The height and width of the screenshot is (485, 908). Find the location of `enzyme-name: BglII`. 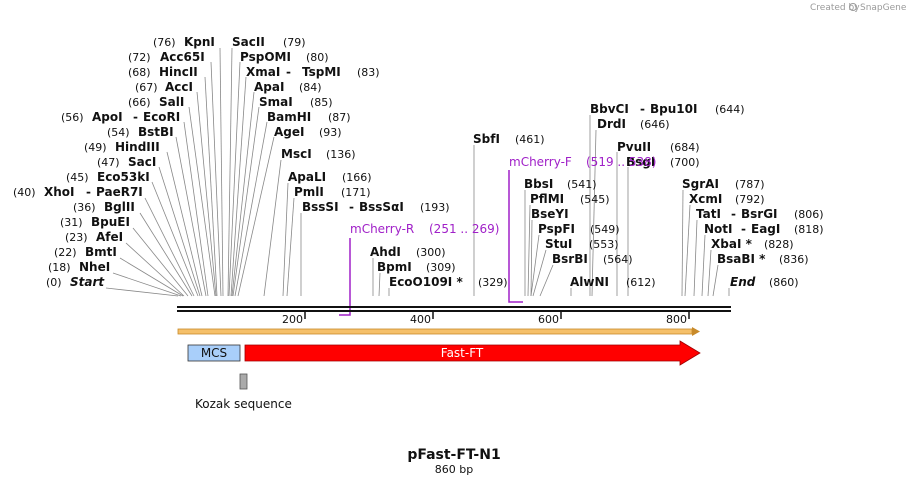

enzyme-name: BglII is located at coordinates (119, 207).